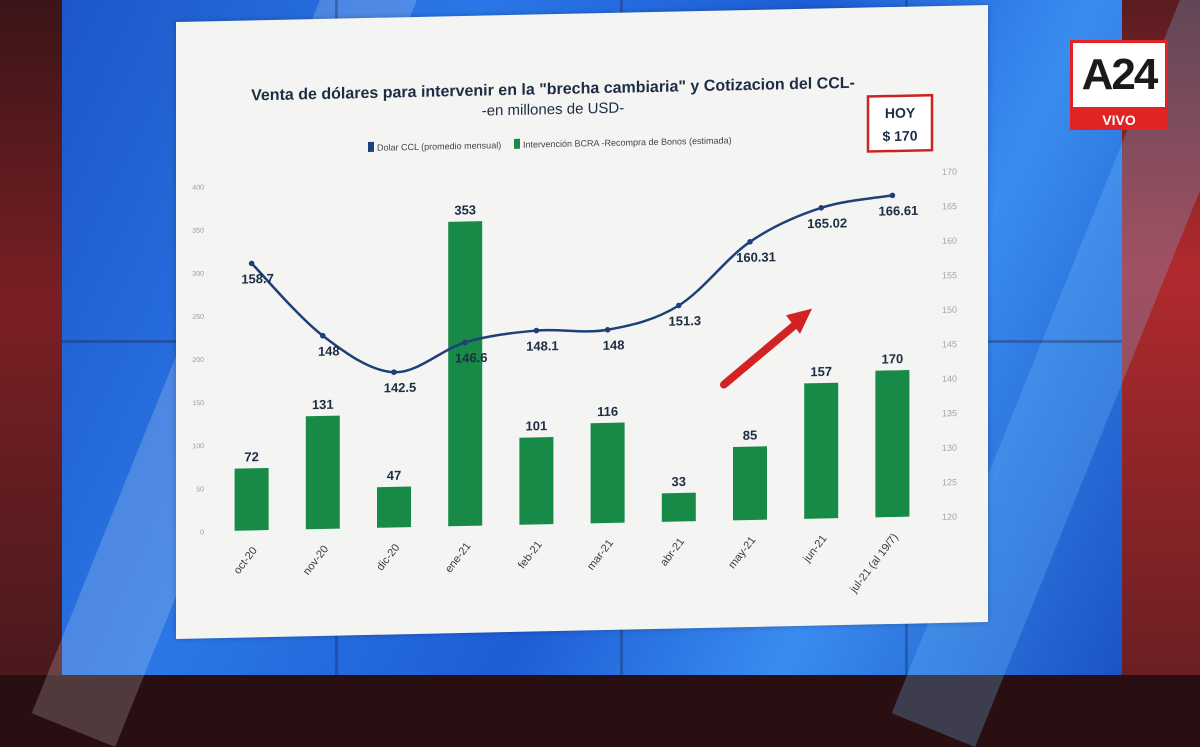  Describe the element at coordinates (899, 135) in the screenshot. I see `hoy-callout-line2: $ 170` at that location.